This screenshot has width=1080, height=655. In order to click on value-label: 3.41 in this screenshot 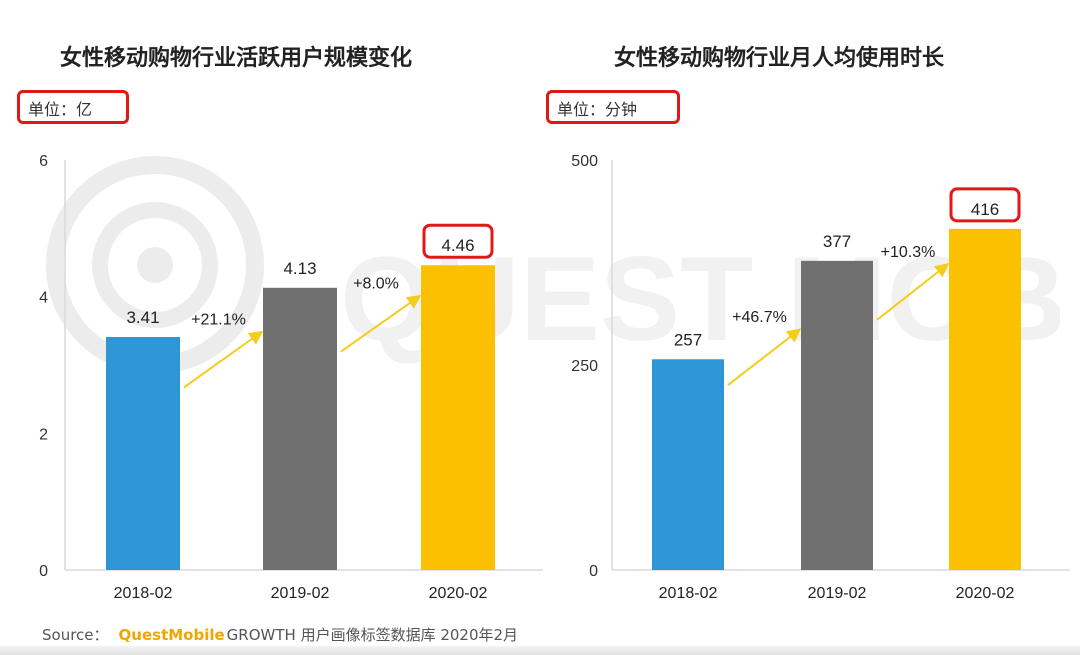, I will do `click(142, 317)`.